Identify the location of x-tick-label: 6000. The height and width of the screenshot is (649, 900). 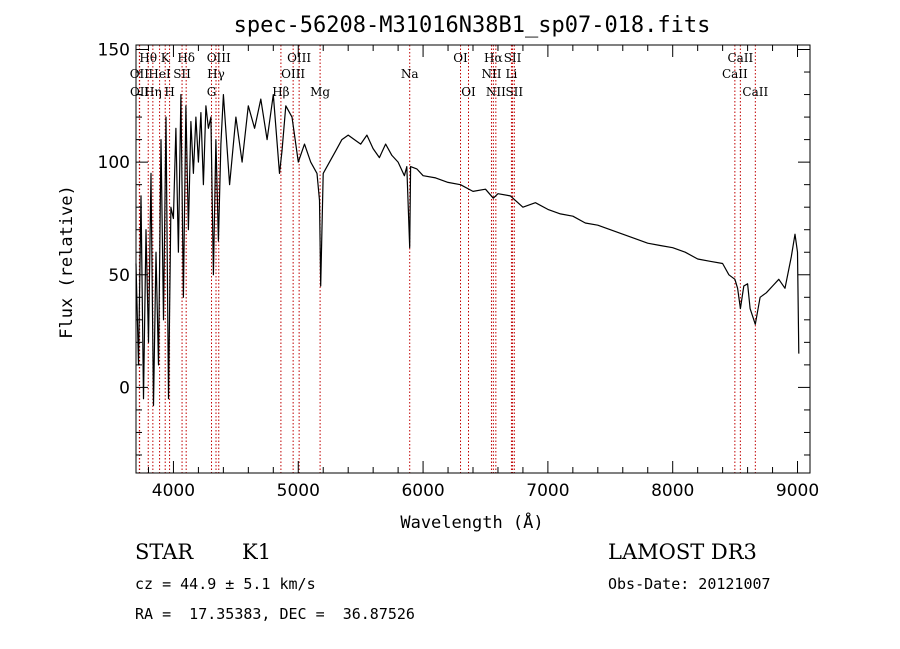
(422, 491).